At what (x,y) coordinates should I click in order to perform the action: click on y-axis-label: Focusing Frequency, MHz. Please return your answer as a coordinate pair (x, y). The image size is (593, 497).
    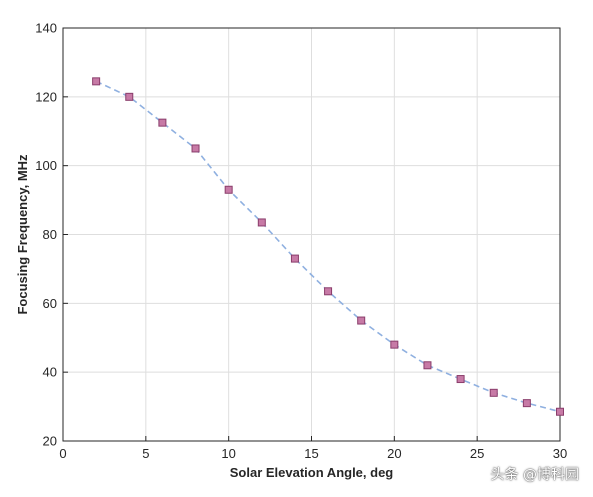
    Looking at the image, I should click on (22, 234).